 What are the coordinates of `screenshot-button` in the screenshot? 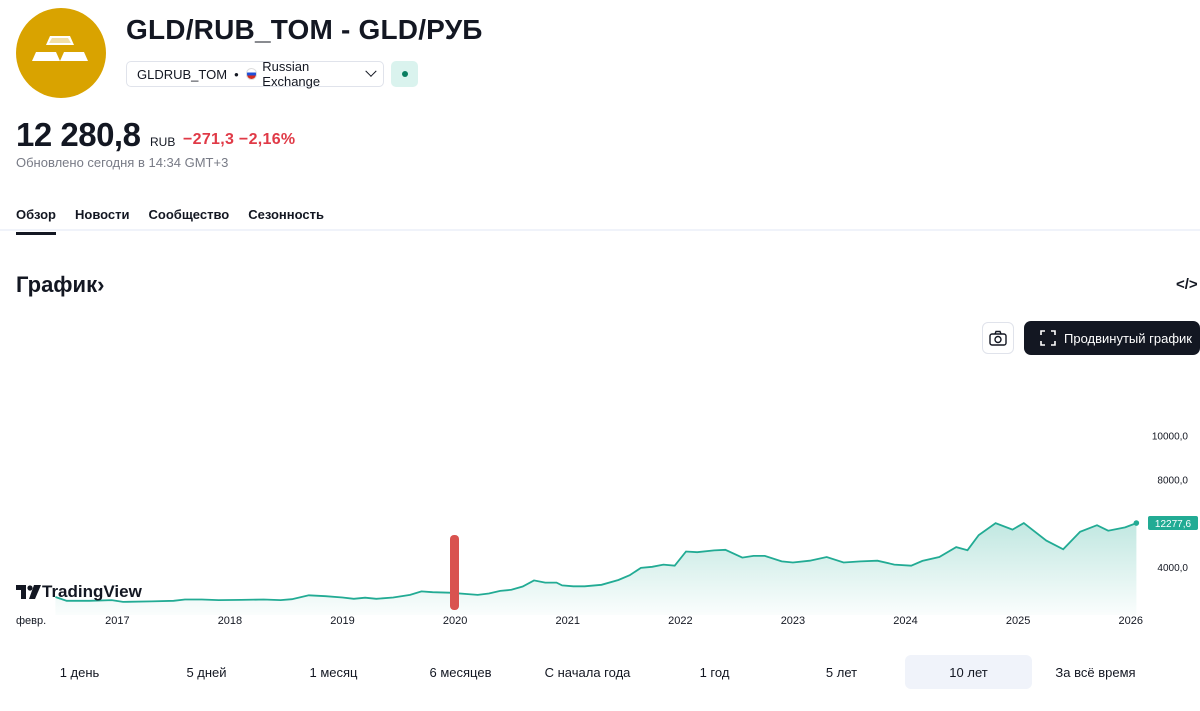 It's located at (998, 338).